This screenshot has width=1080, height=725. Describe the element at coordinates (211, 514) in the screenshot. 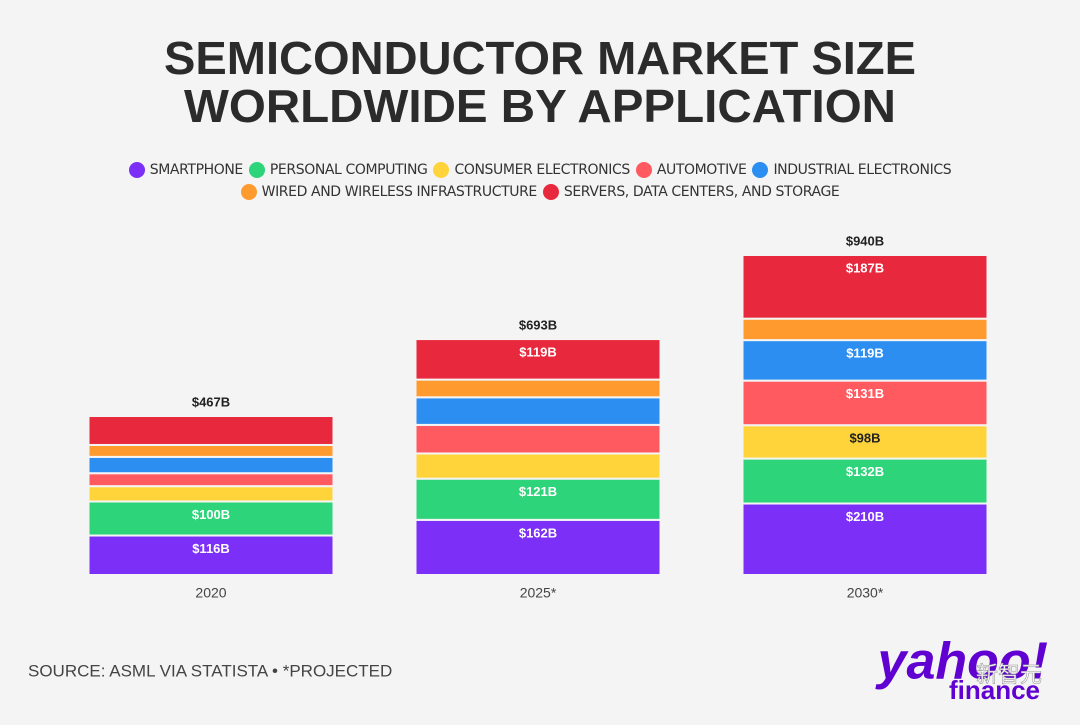

I see `value-label: $100B` at that location.